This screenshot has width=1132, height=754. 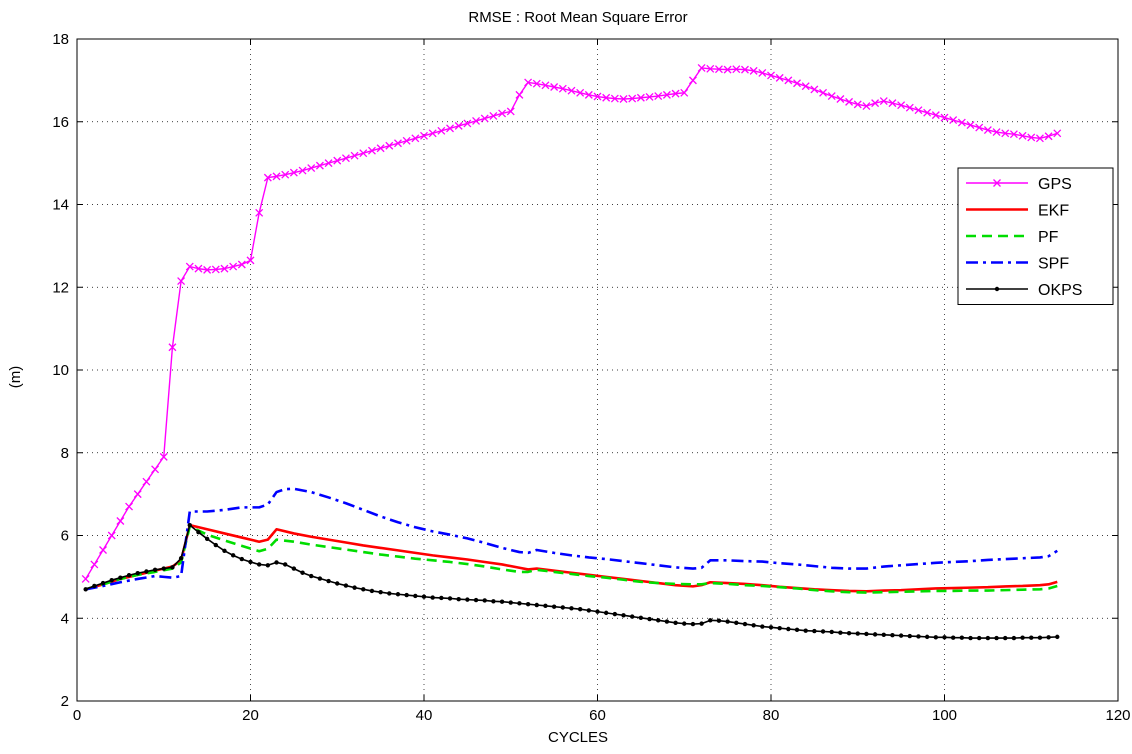 What do you see at coordinates (1053, 264) in the screenshot?
I see `legend-label-spf: SPF` at bounding box center [1053, 264].